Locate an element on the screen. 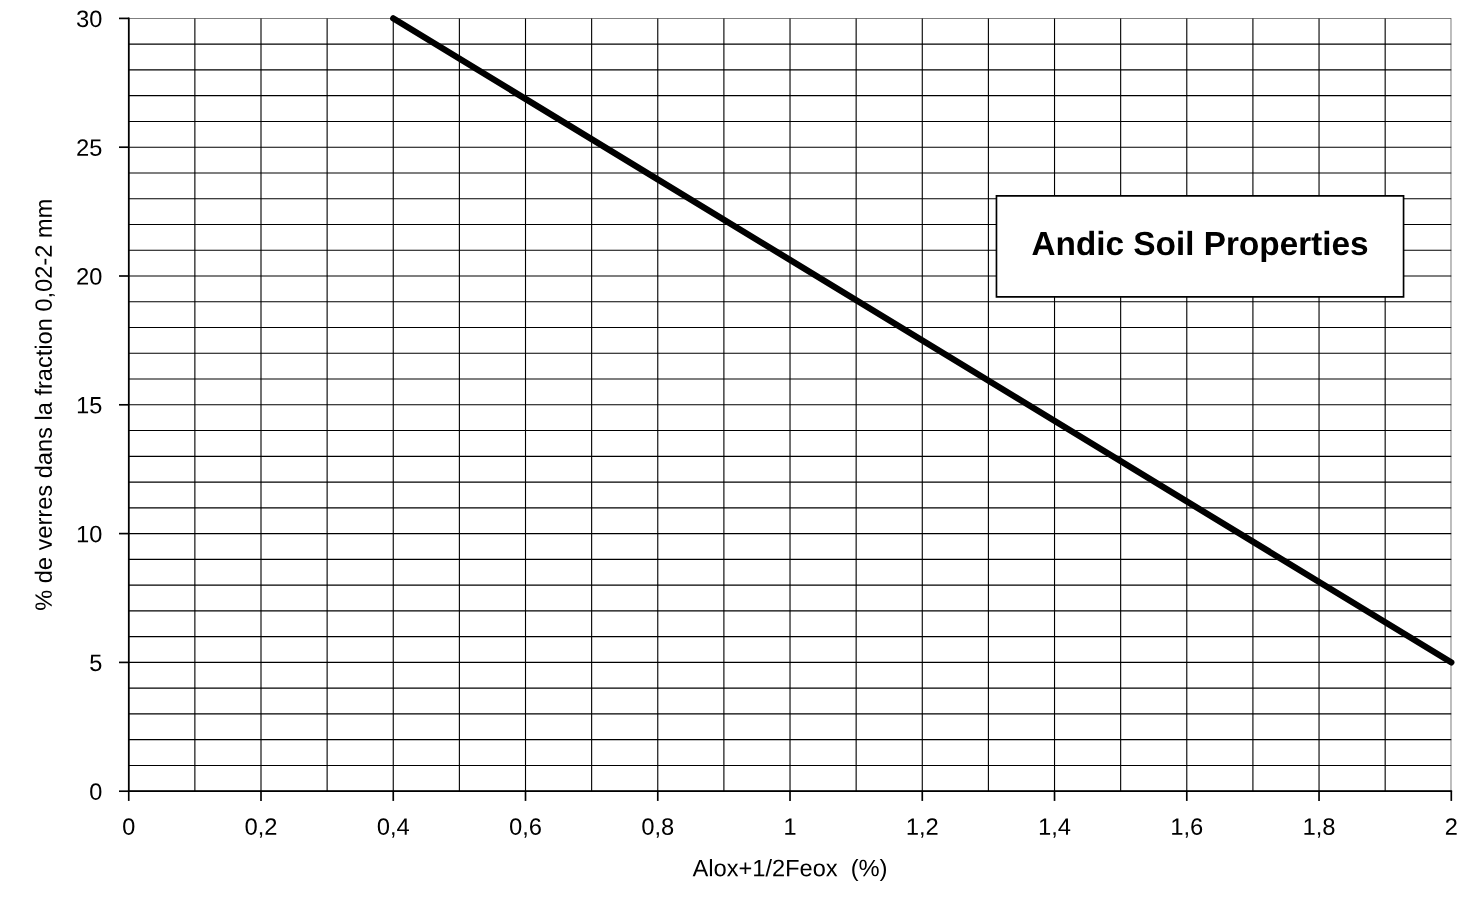 This screenshot has width=1463, height=920. annotation: Andic Soil Properties is located at coordinates (1200, 246).